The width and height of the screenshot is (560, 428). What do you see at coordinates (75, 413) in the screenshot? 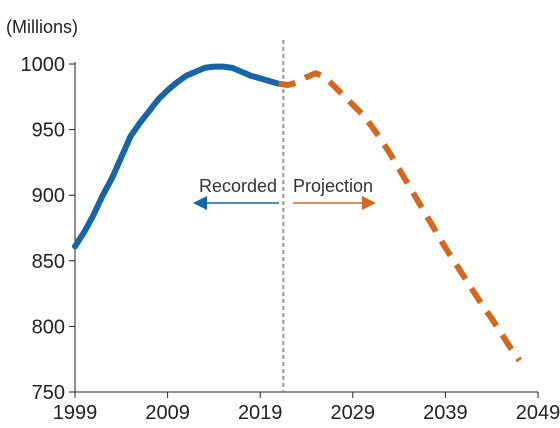
I see `x-tick-label: 1999` at bounding box center [75, 413].